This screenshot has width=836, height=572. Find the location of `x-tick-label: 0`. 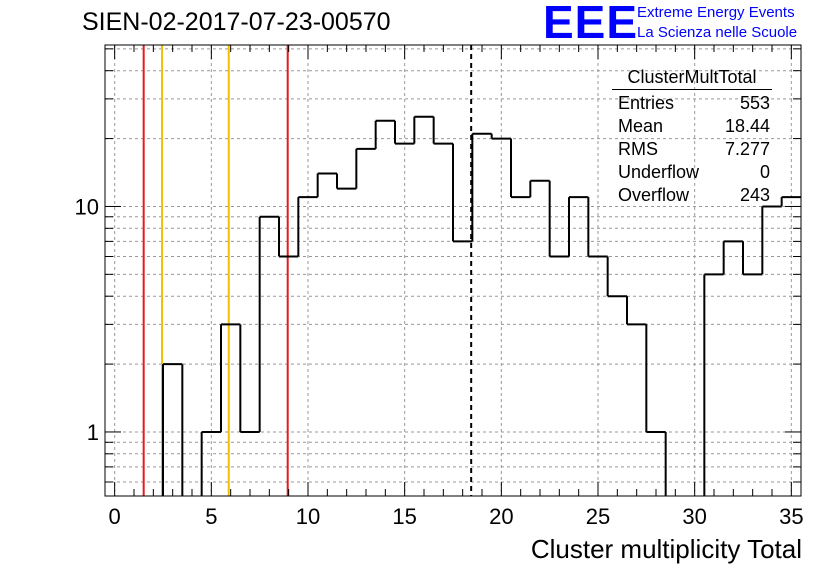

x-tick-label: 0 is located at coordinates (115, 516).